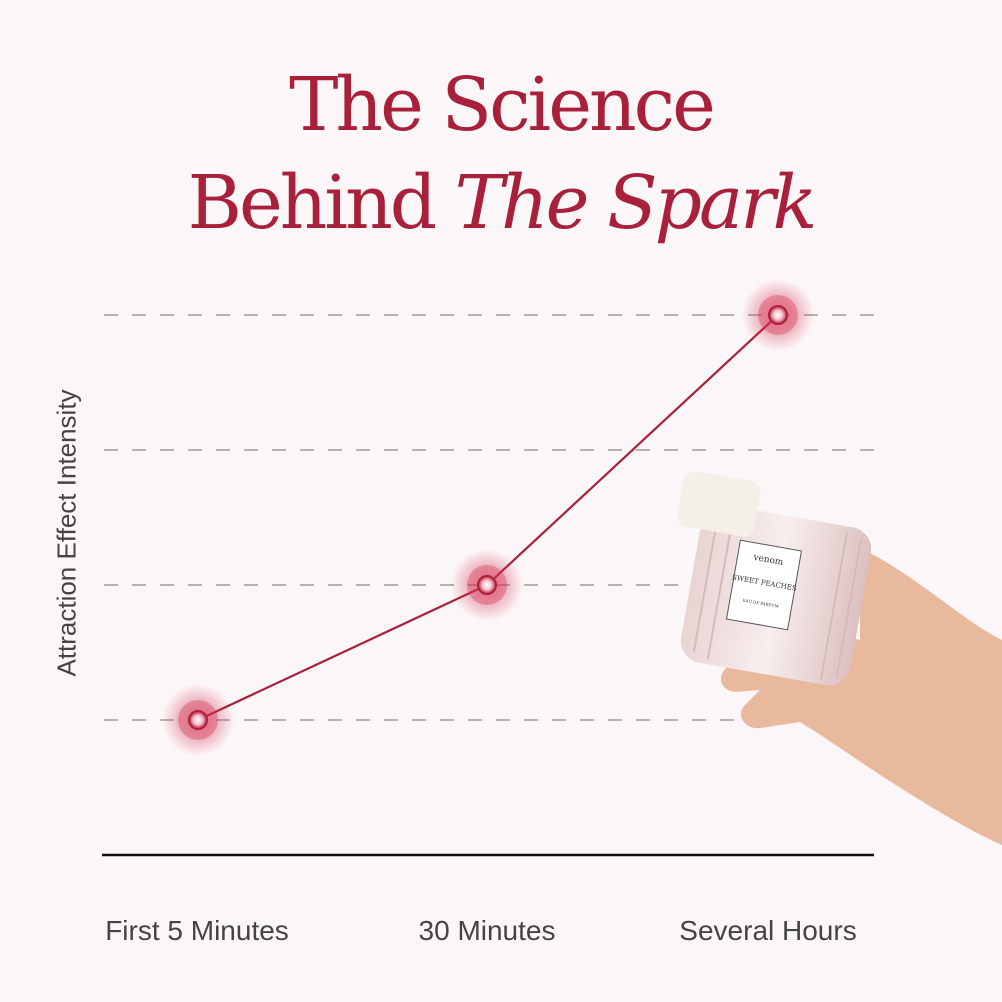 The height and width of the screenshot is (1002, 1002). Describe the element at coordinates (636, 203) in the screenshot. I see `title-italic: The Spark` at that location.